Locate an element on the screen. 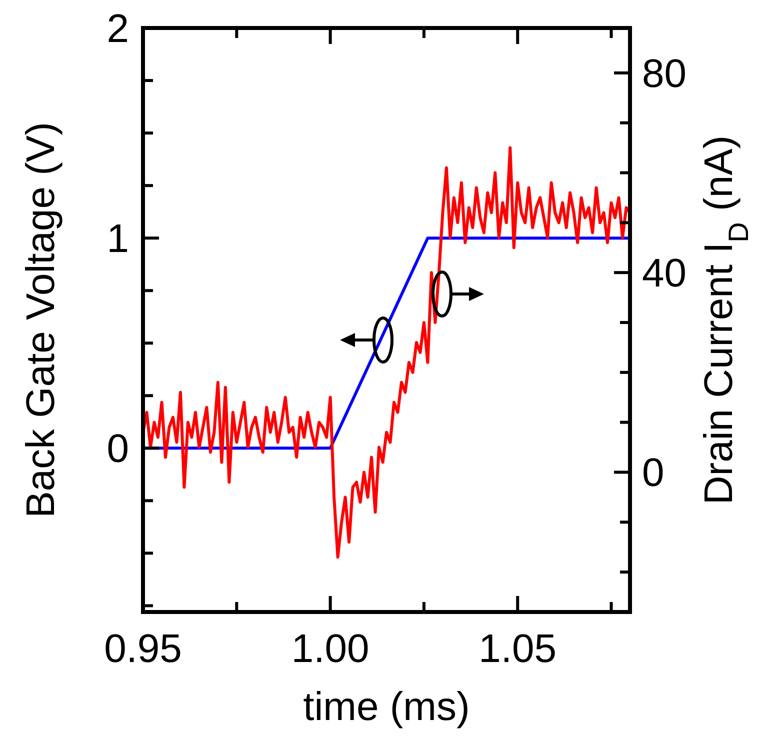 The width and height of the screenshot is (772, 748). text: 1.00 is located at coordinates (330, 649).